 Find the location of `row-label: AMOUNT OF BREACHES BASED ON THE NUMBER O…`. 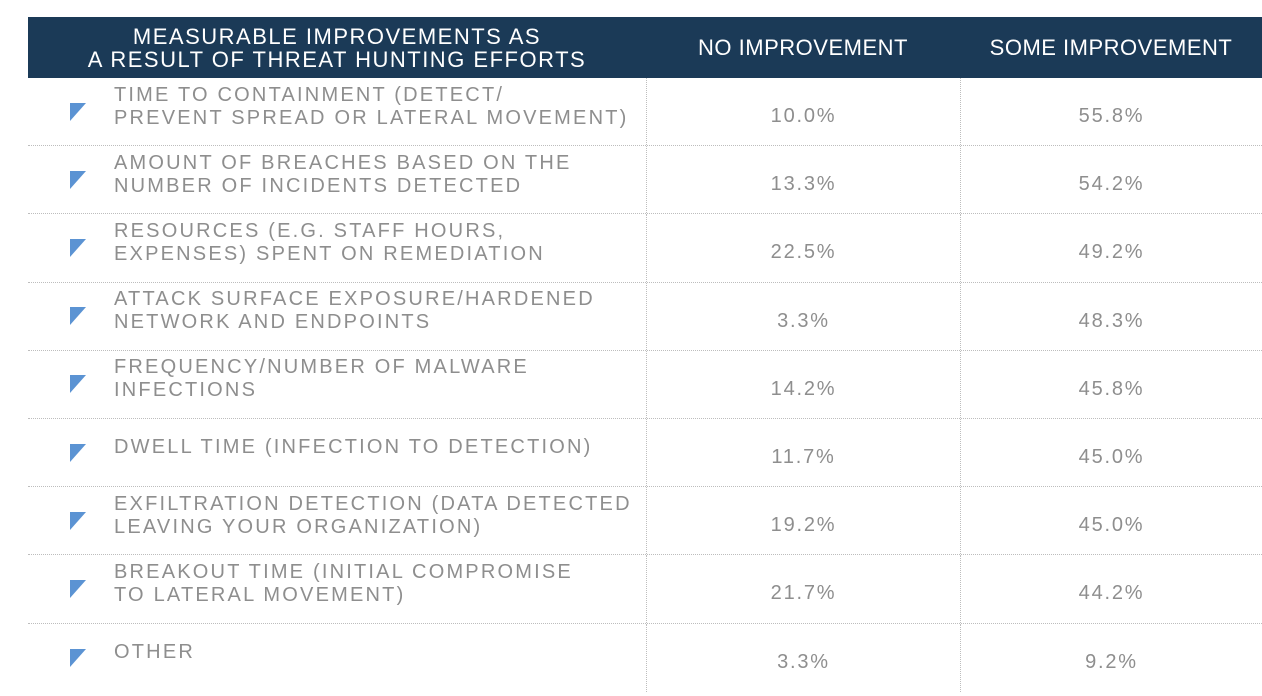

row-label: AMOUNT OF BREACHES BASED ON THE NUMBER O… is located at coordinates (343, 174).